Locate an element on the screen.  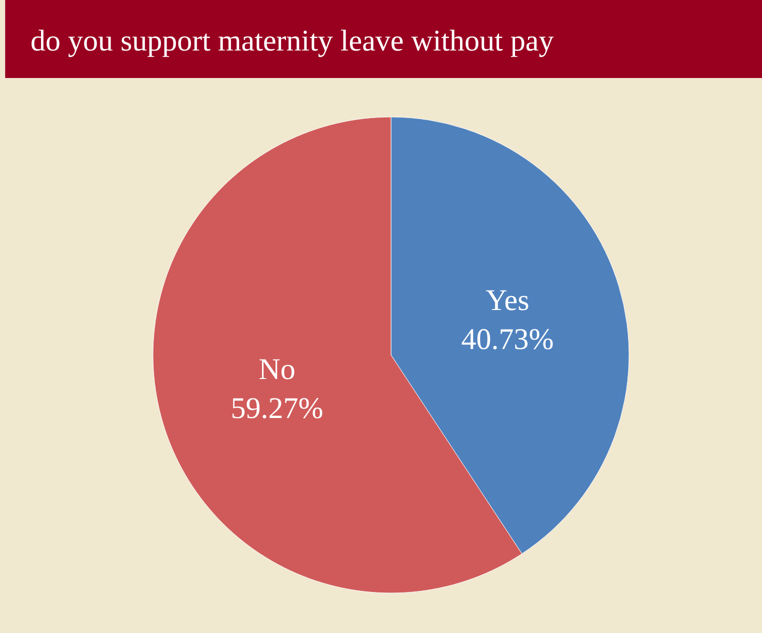
slice-label: Yes is located at coordinates (508, 301).